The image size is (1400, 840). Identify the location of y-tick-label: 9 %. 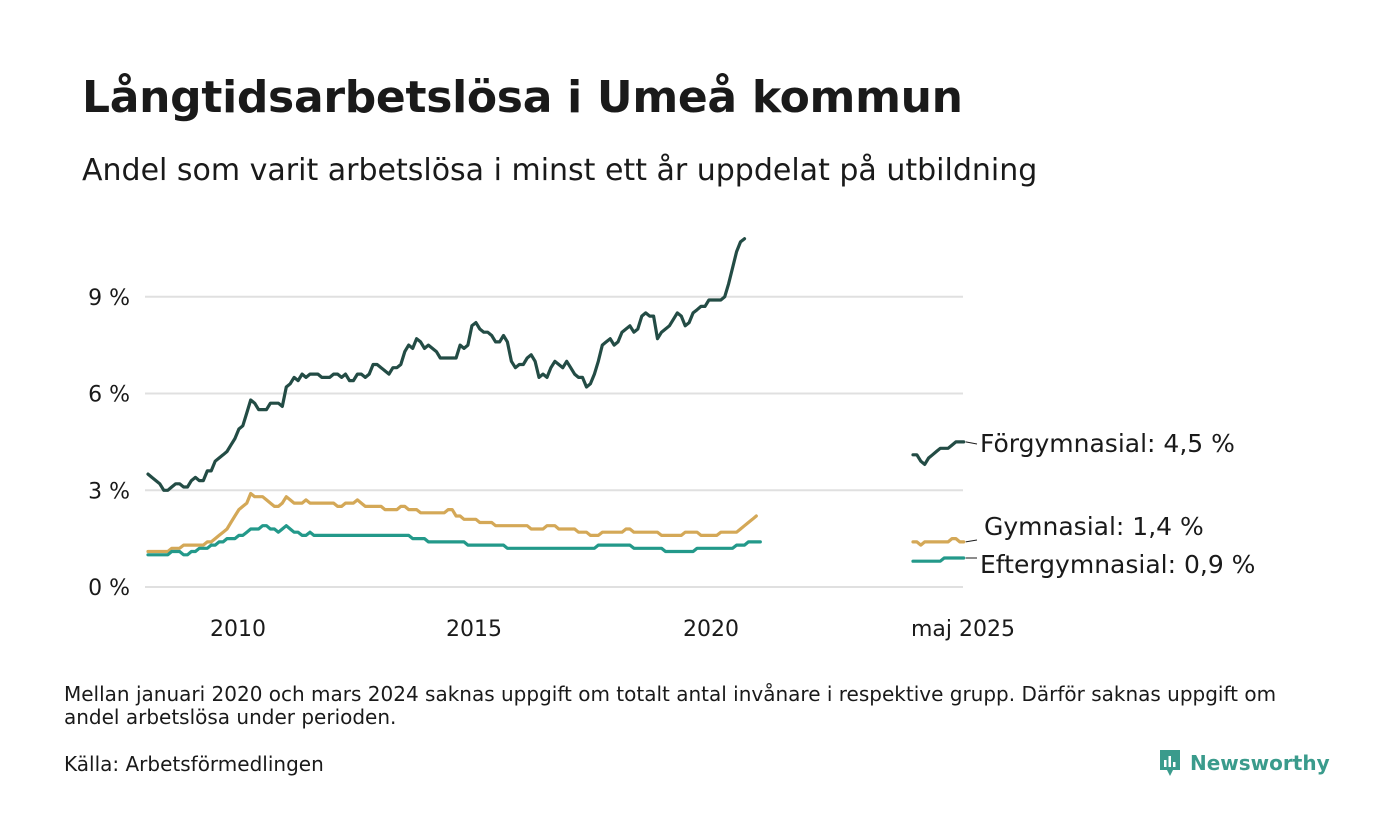
(109, 298).